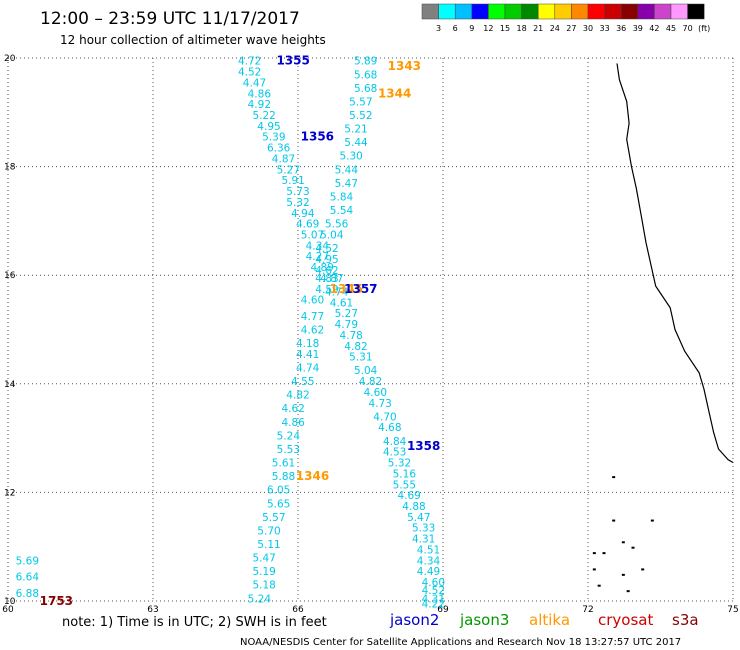 This screenshot has width=740, height=650. What do you see at coordinates (428, 572) in the screenshot?
I see `swh-reading: 4.49` at bounding box center [428, 572].